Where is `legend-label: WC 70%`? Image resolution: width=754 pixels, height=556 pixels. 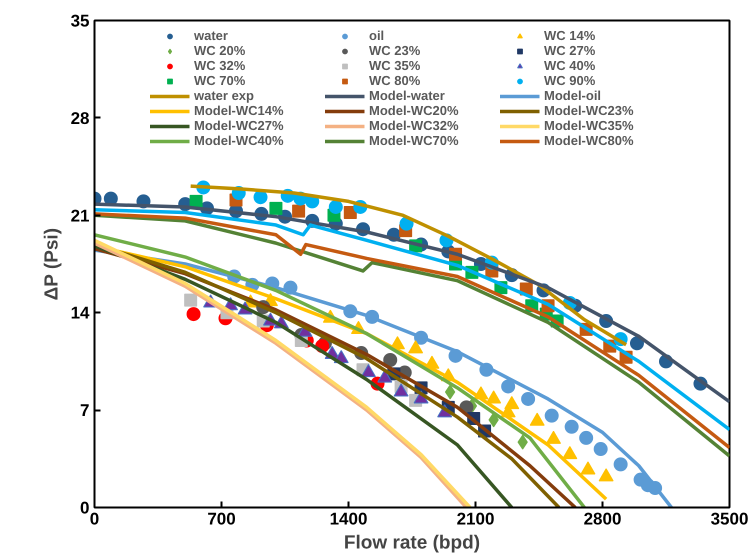
legend-label: WC 70% is located at coordinates (220, 80).